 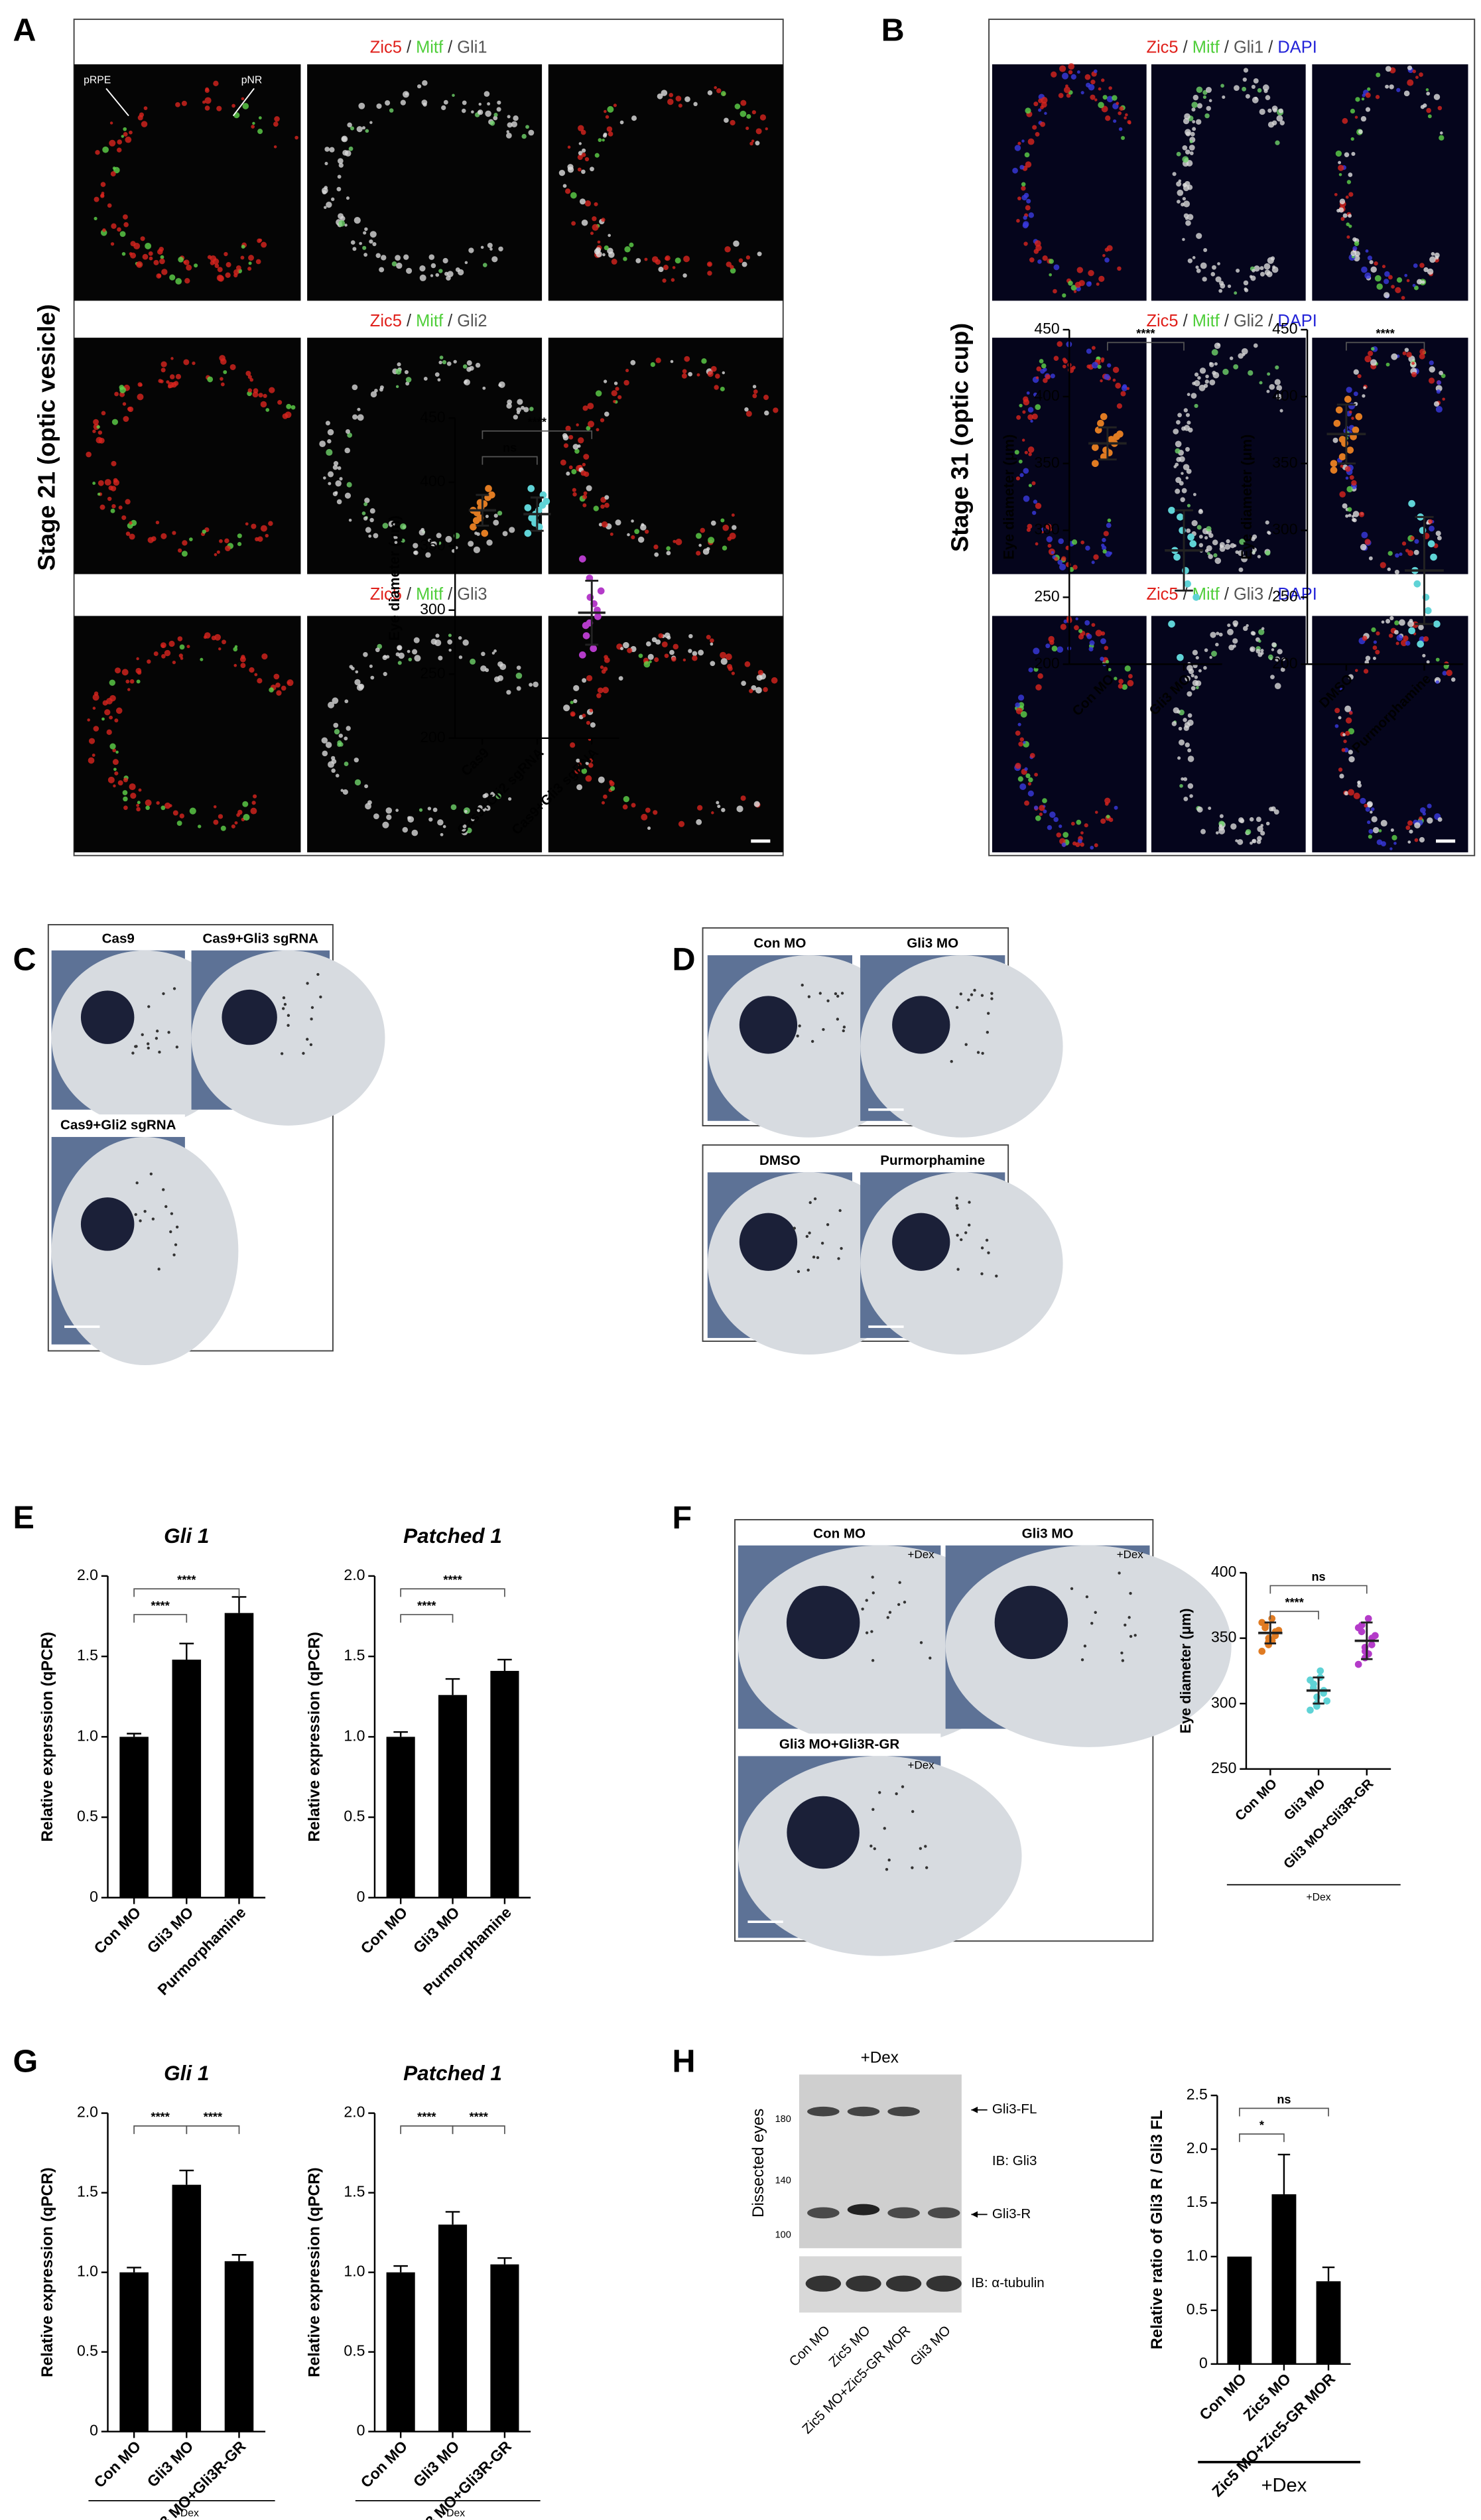 What do you see at coordinates (881, 2161) in the screenshot?
I see `blot` at bounding box center [881, 2161].